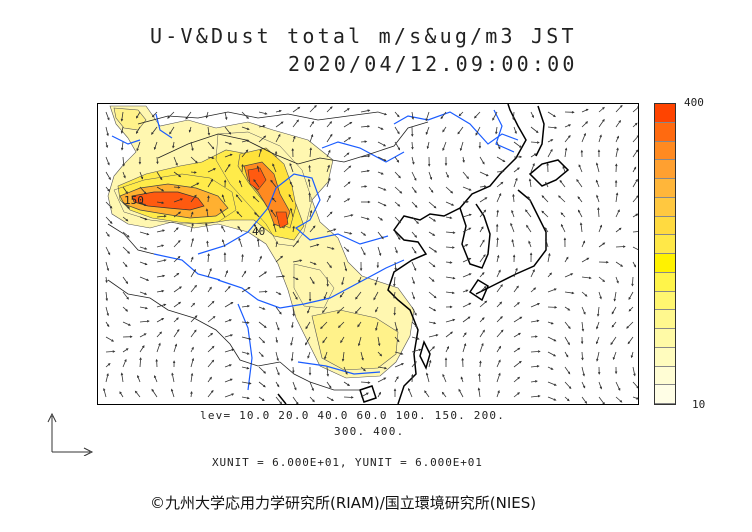 The height and width of the screenshot is (532, 752). What do you see at coordinates (665, 301) in the screenshot?
I see `colorbar-segment` at bounding box center [665, 301].